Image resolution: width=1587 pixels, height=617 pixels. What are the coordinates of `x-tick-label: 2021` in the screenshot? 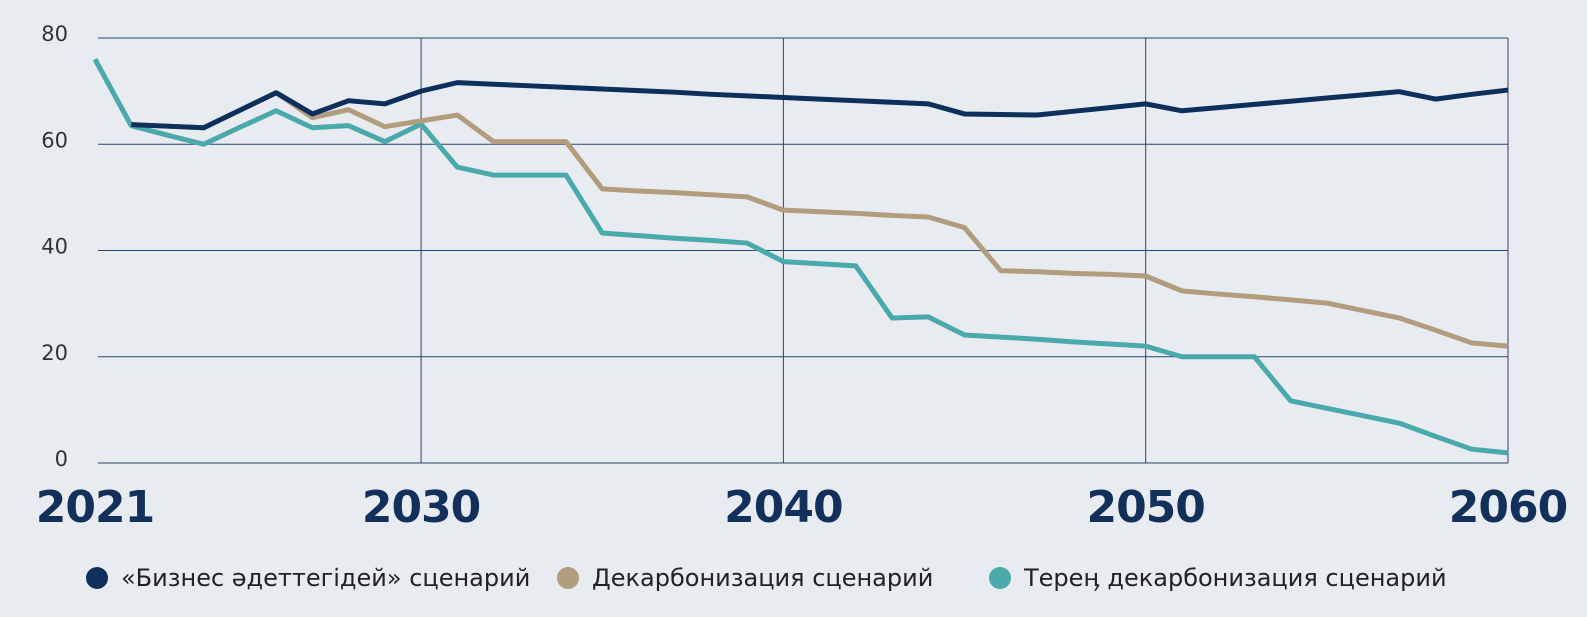 It's located at (95, 507).